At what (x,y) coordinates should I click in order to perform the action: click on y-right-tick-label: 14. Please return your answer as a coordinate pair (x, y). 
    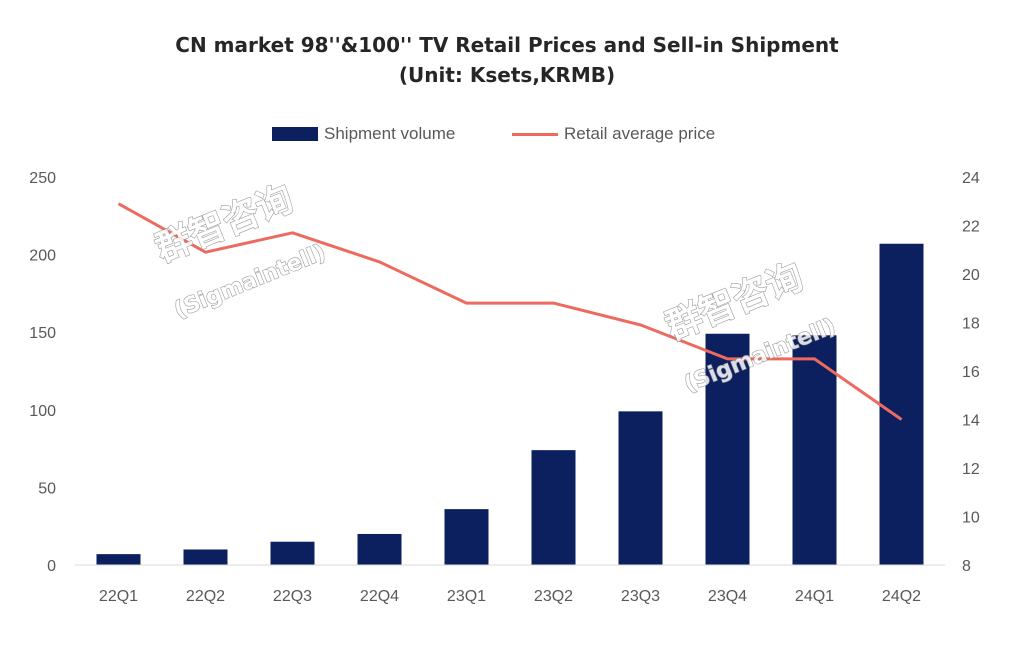
    Looking at the image, I should click on (971, 421).